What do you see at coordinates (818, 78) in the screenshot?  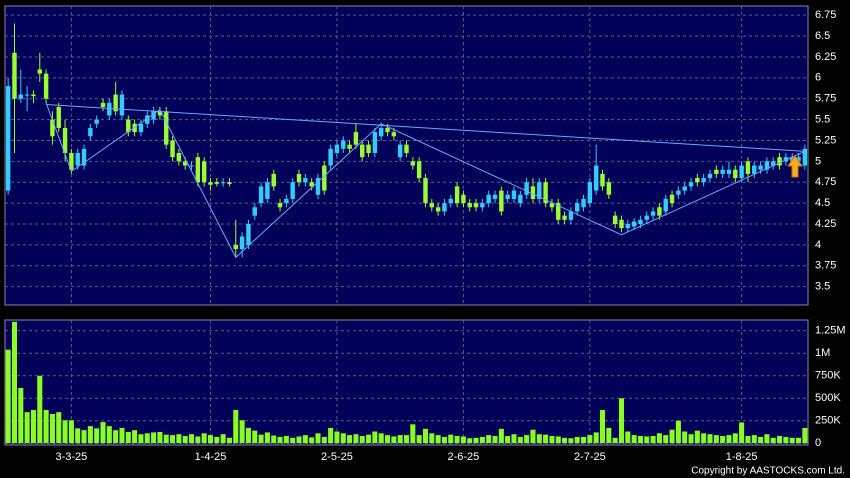 I see `y-tick-label: 6` at bounding box center [818, 78].